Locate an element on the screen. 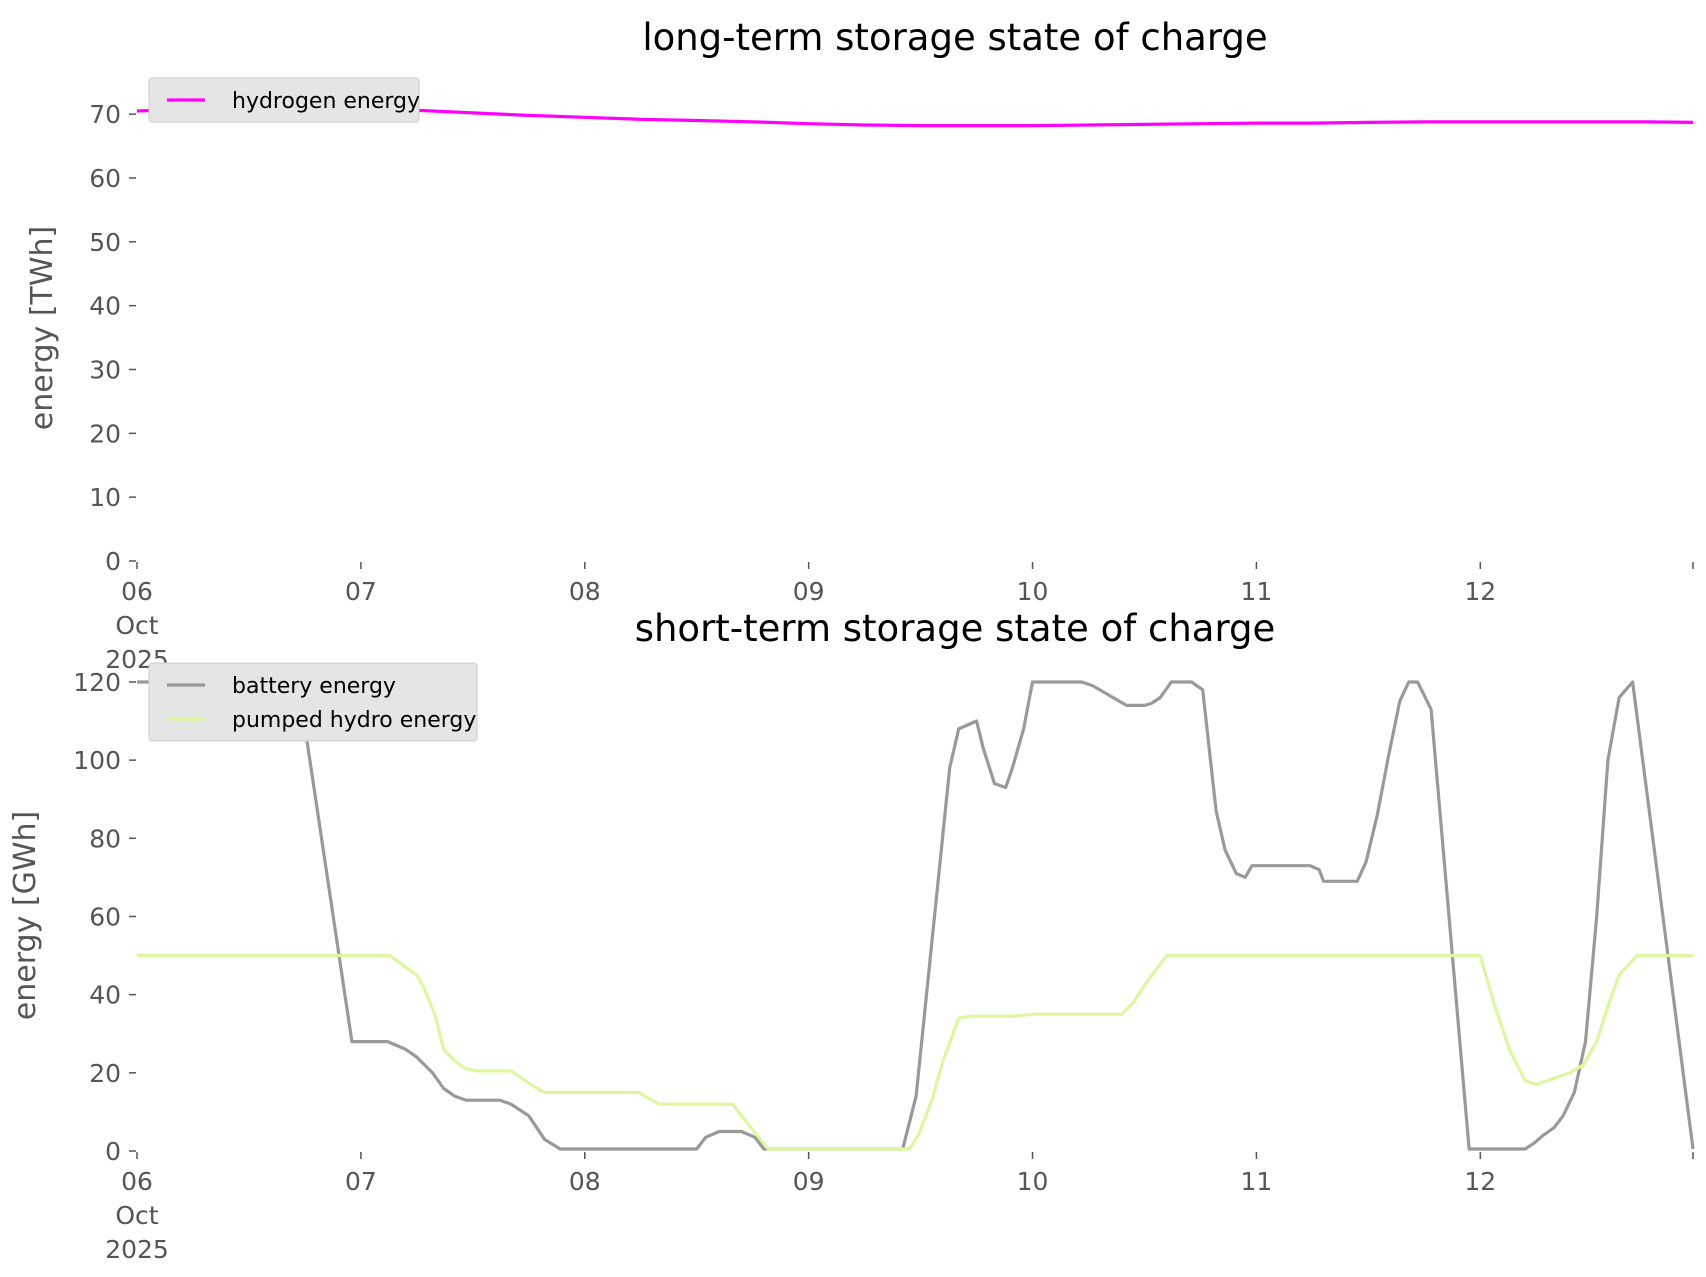 This screenshot has height=1277, width=1706. y-tick-label: 80 is located at coordinates (105, 838).